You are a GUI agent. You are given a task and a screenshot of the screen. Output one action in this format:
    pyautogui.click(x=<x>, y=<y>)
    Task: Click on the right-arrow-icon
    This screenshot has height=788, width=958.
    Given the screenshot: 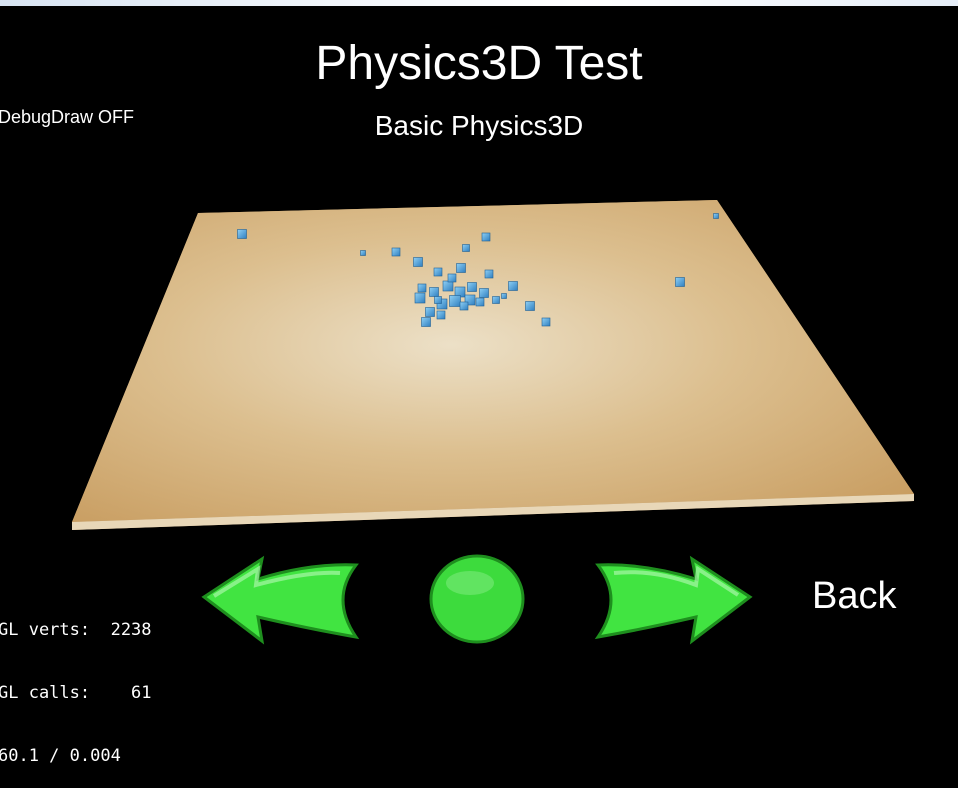 What is the action you would take?
    pyautogui.click(x=673, y=600)
    